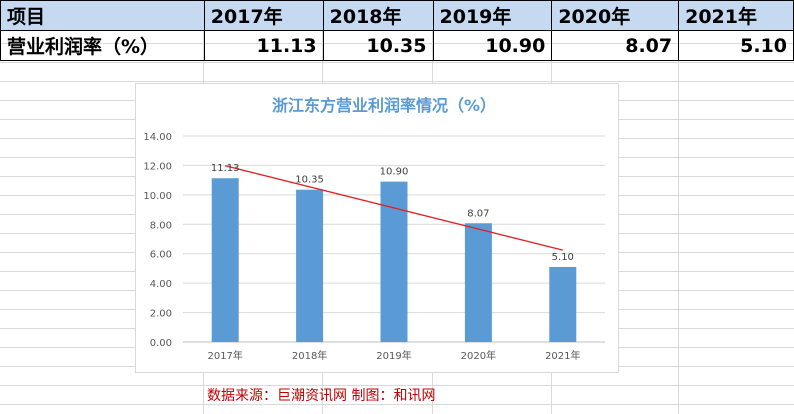 This screenshot has width=794, height=414. What do you see at coordinates (321, 396) in the screenshot?
I see `source-note: 数据来源：巨潮资讯网 制图：和讯网` at bounding box center [321, 396].